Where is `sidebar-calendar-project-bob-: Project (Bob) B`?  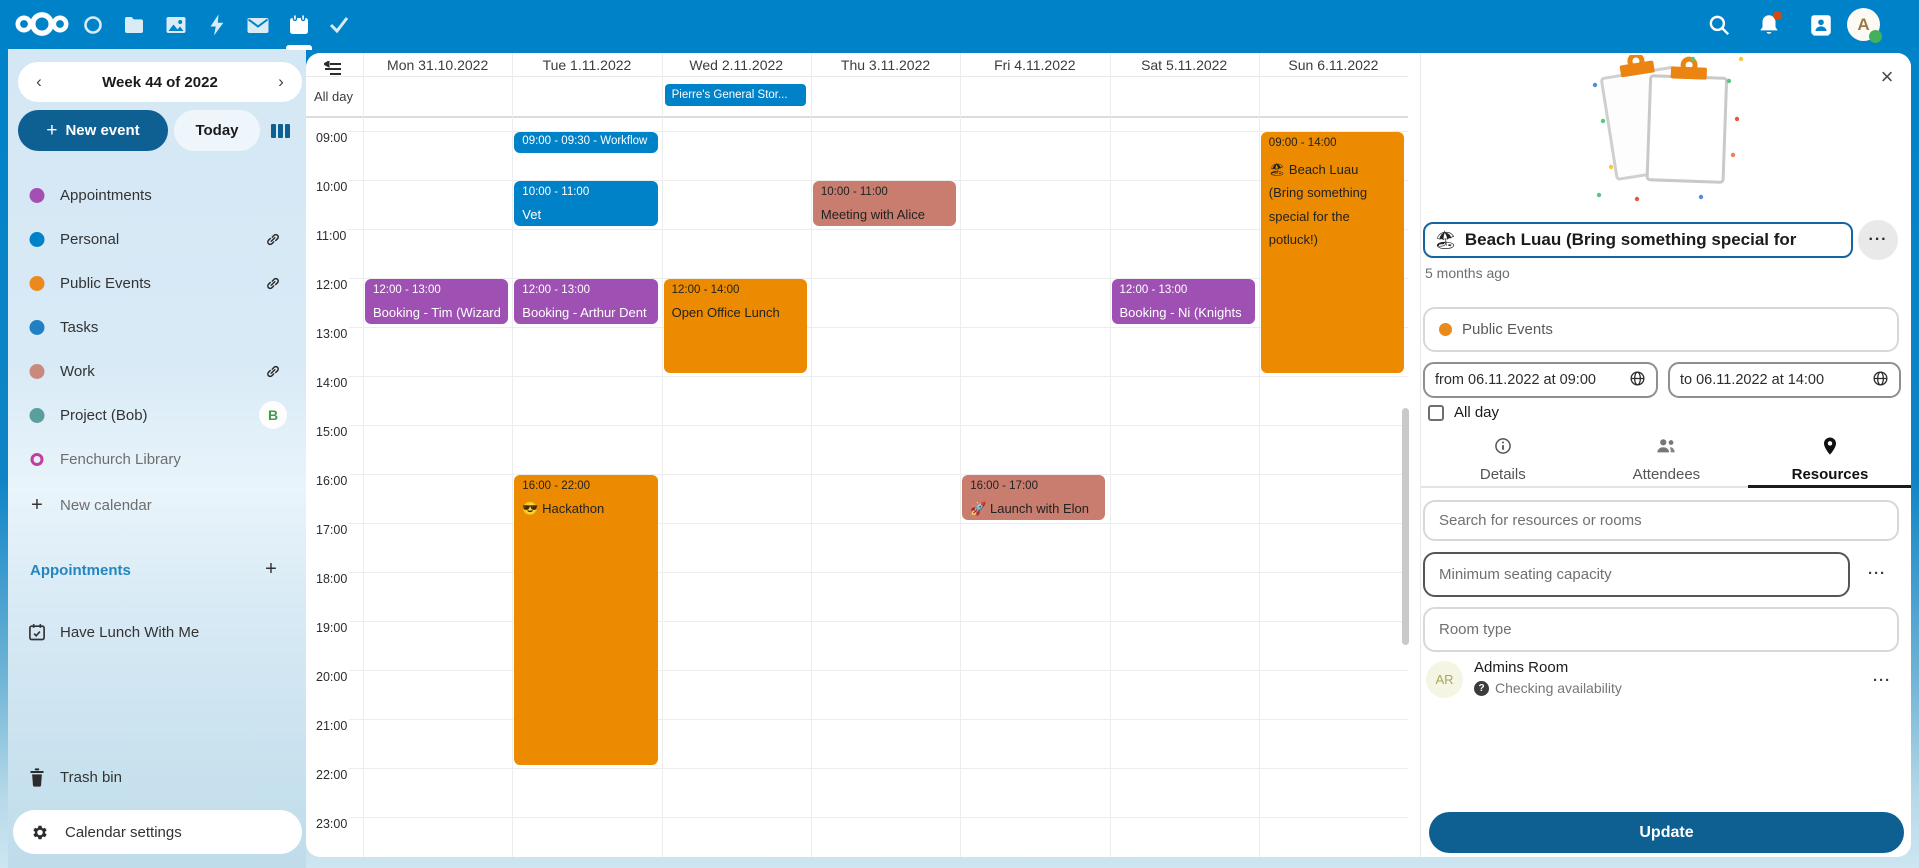
sidebar-calendar-project-bob-: Project (Bob) B is located at coordinates (157, 415).